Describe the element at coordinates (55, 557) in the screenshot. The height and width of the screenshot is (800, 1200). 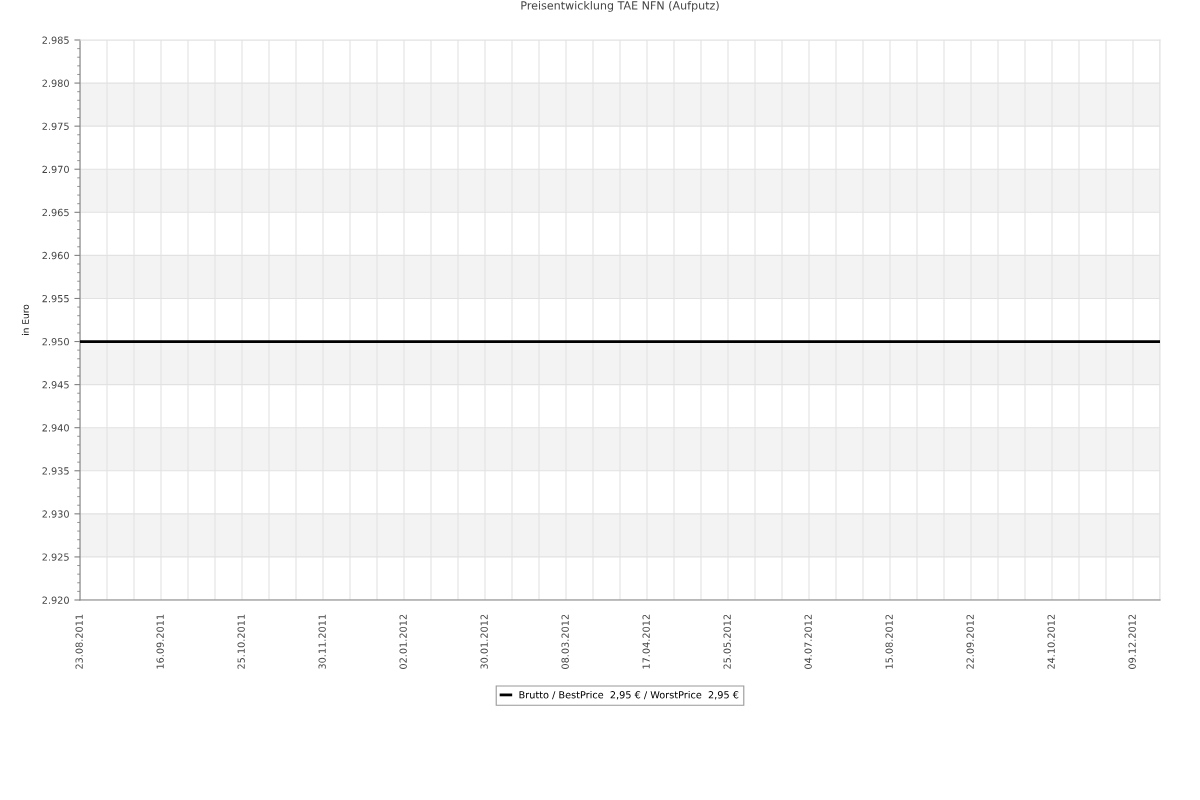
I see `y-tick-label: 2.925` at that location.